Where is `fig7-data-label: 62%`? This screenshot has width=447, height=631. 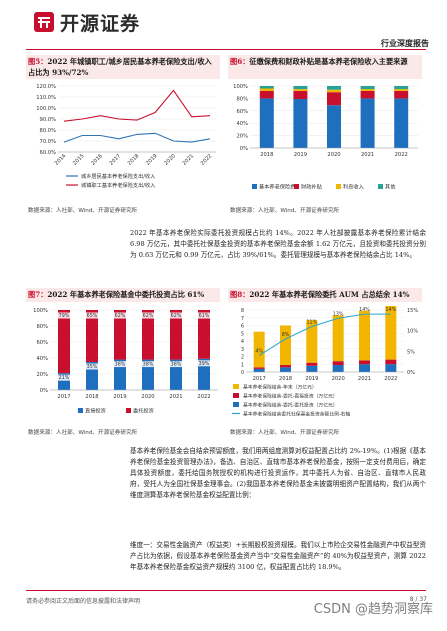 fig7-data-label: 62% is located at coordinates (148, 316).